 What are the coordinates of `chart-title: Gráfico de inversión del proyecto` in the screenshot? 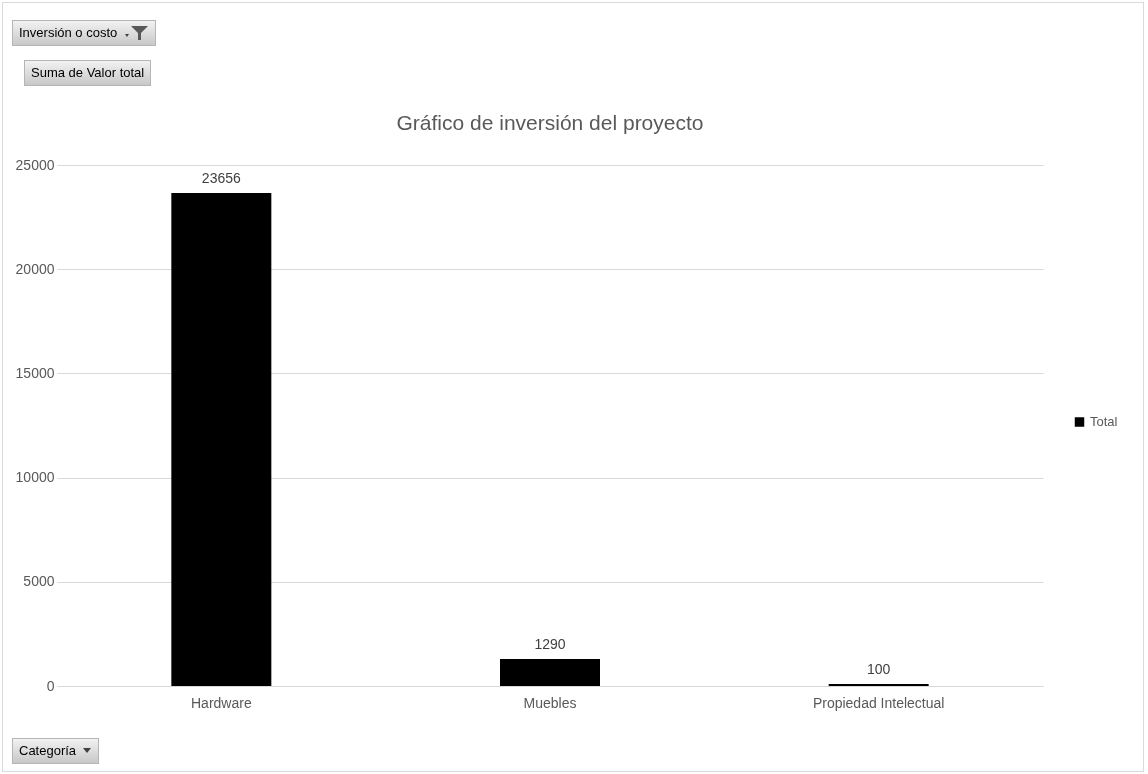 It's located at (550, 122).